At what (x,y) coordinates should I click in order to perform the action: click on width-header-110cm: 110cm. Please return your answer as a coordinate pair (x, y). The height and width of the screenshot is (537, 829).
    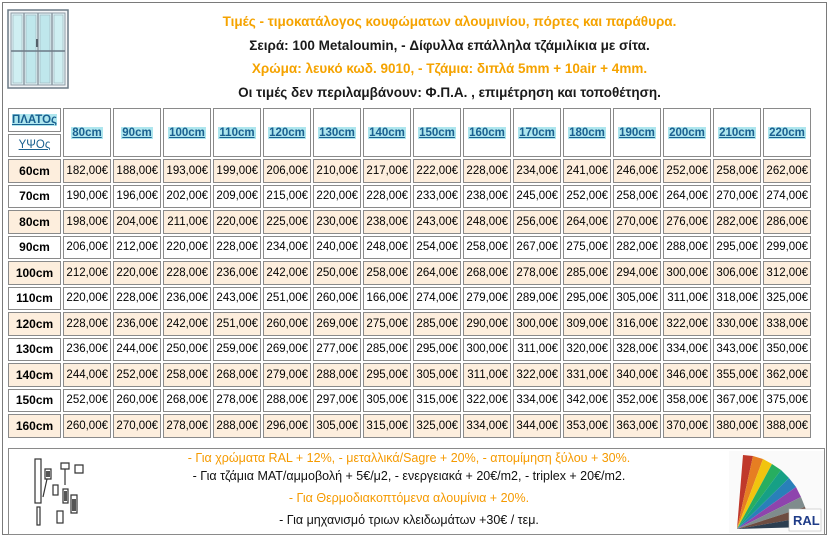
    Looking at the image, I should click on (237, 132).